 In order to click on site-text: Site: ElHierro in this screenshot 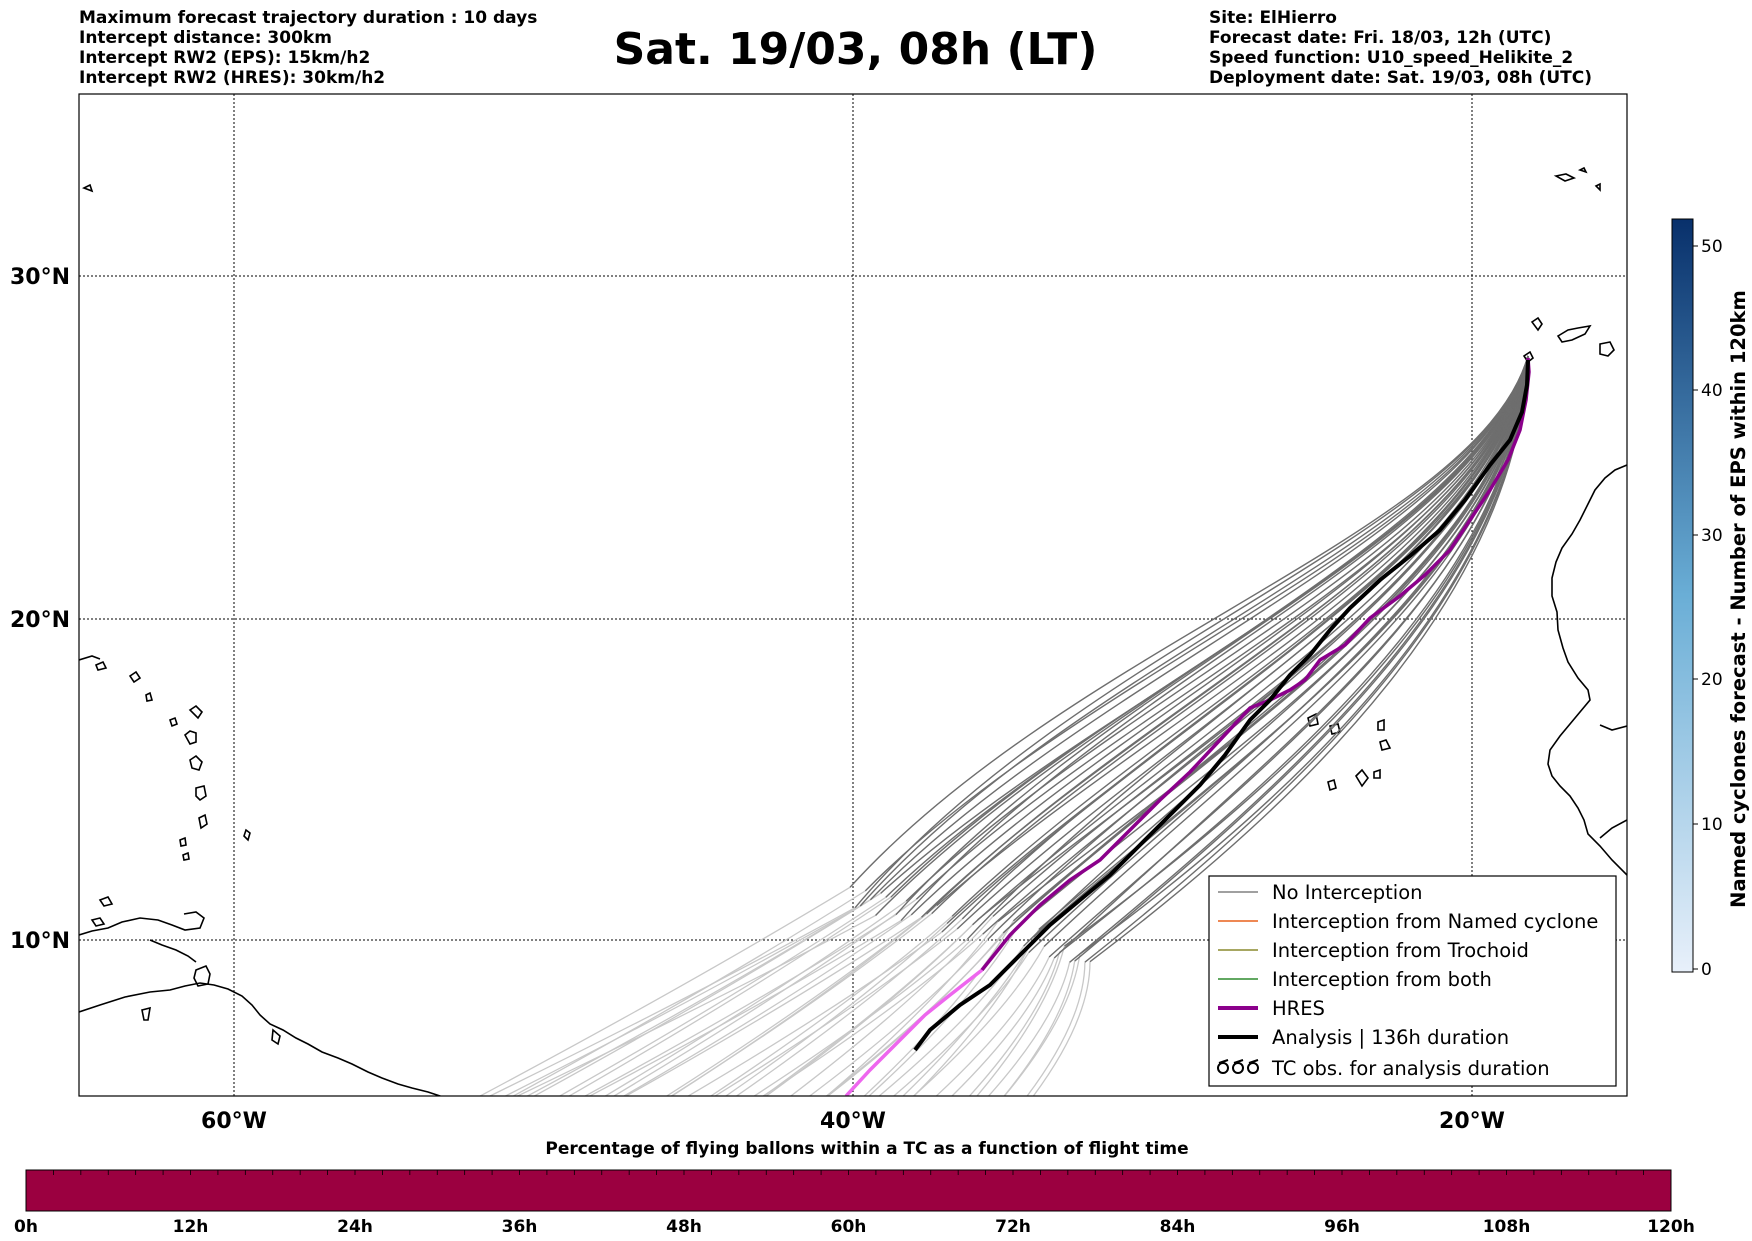, I will do `click(1273, 18)`.